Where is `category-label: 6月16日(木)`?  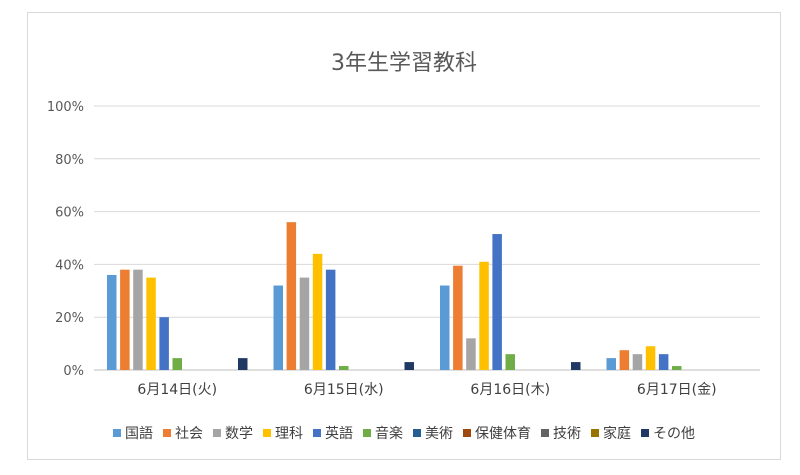
category-label: 6月16日(木) is located at coordinates (510, 390).